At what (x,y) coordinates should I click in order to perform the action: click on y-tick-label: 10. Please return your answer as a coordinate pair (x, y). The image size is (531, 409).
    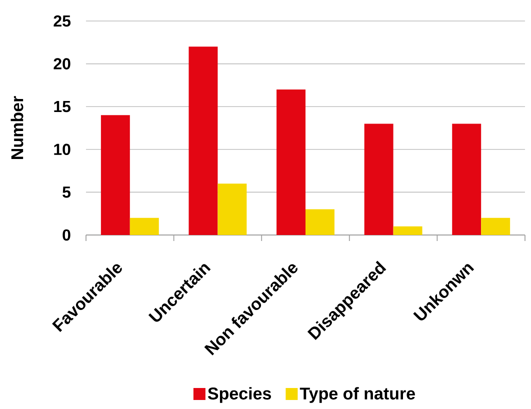
    Looking at the image, I should click on (62, 150).